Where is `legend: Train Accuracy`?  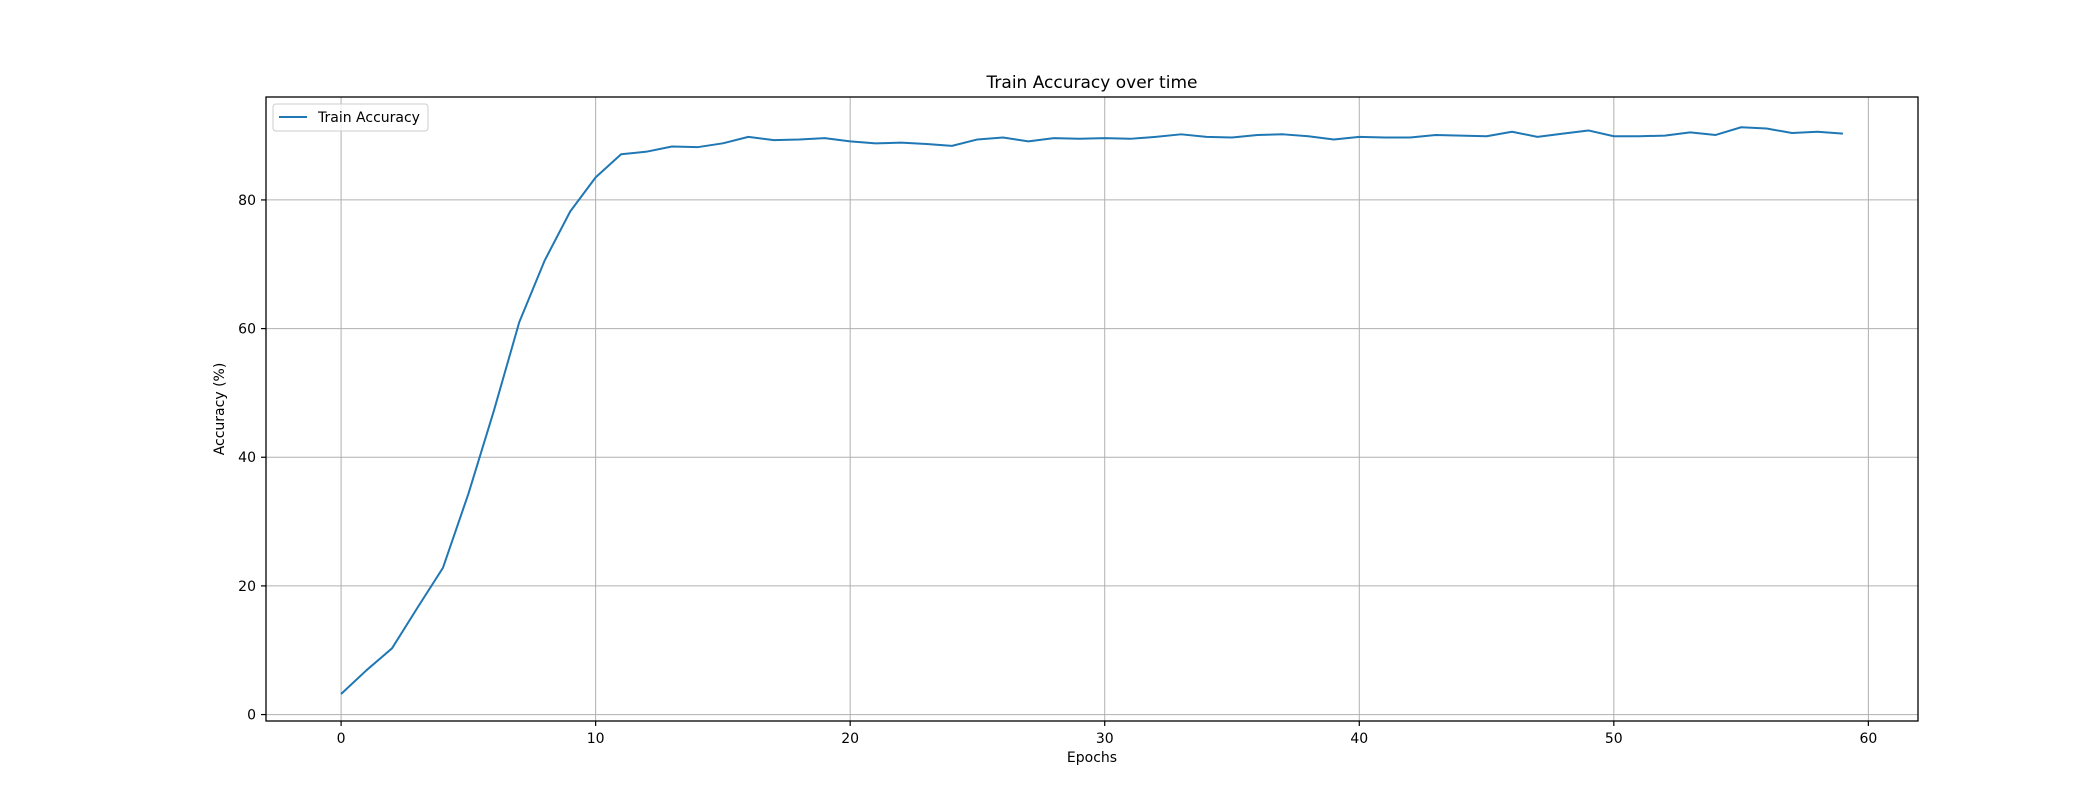 legend: Train Accuracy is located at coordinates (350, 117).